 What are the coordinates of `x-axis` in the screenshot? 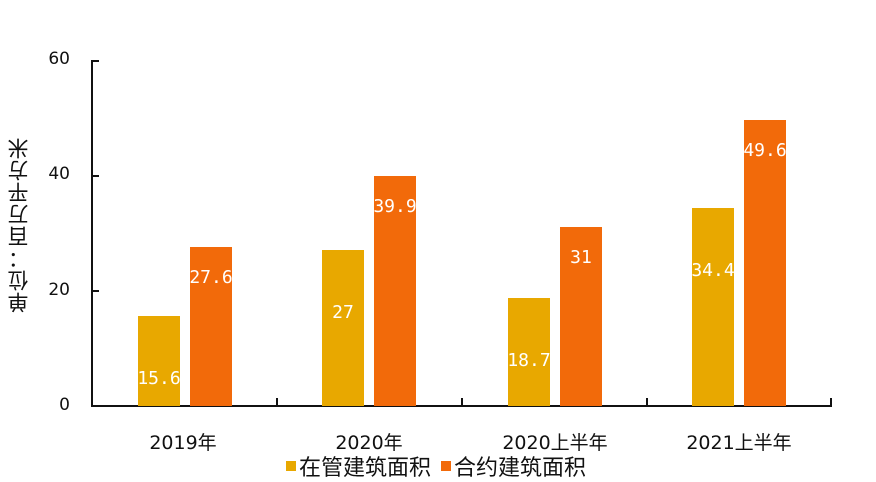 It's located at (461, 406).